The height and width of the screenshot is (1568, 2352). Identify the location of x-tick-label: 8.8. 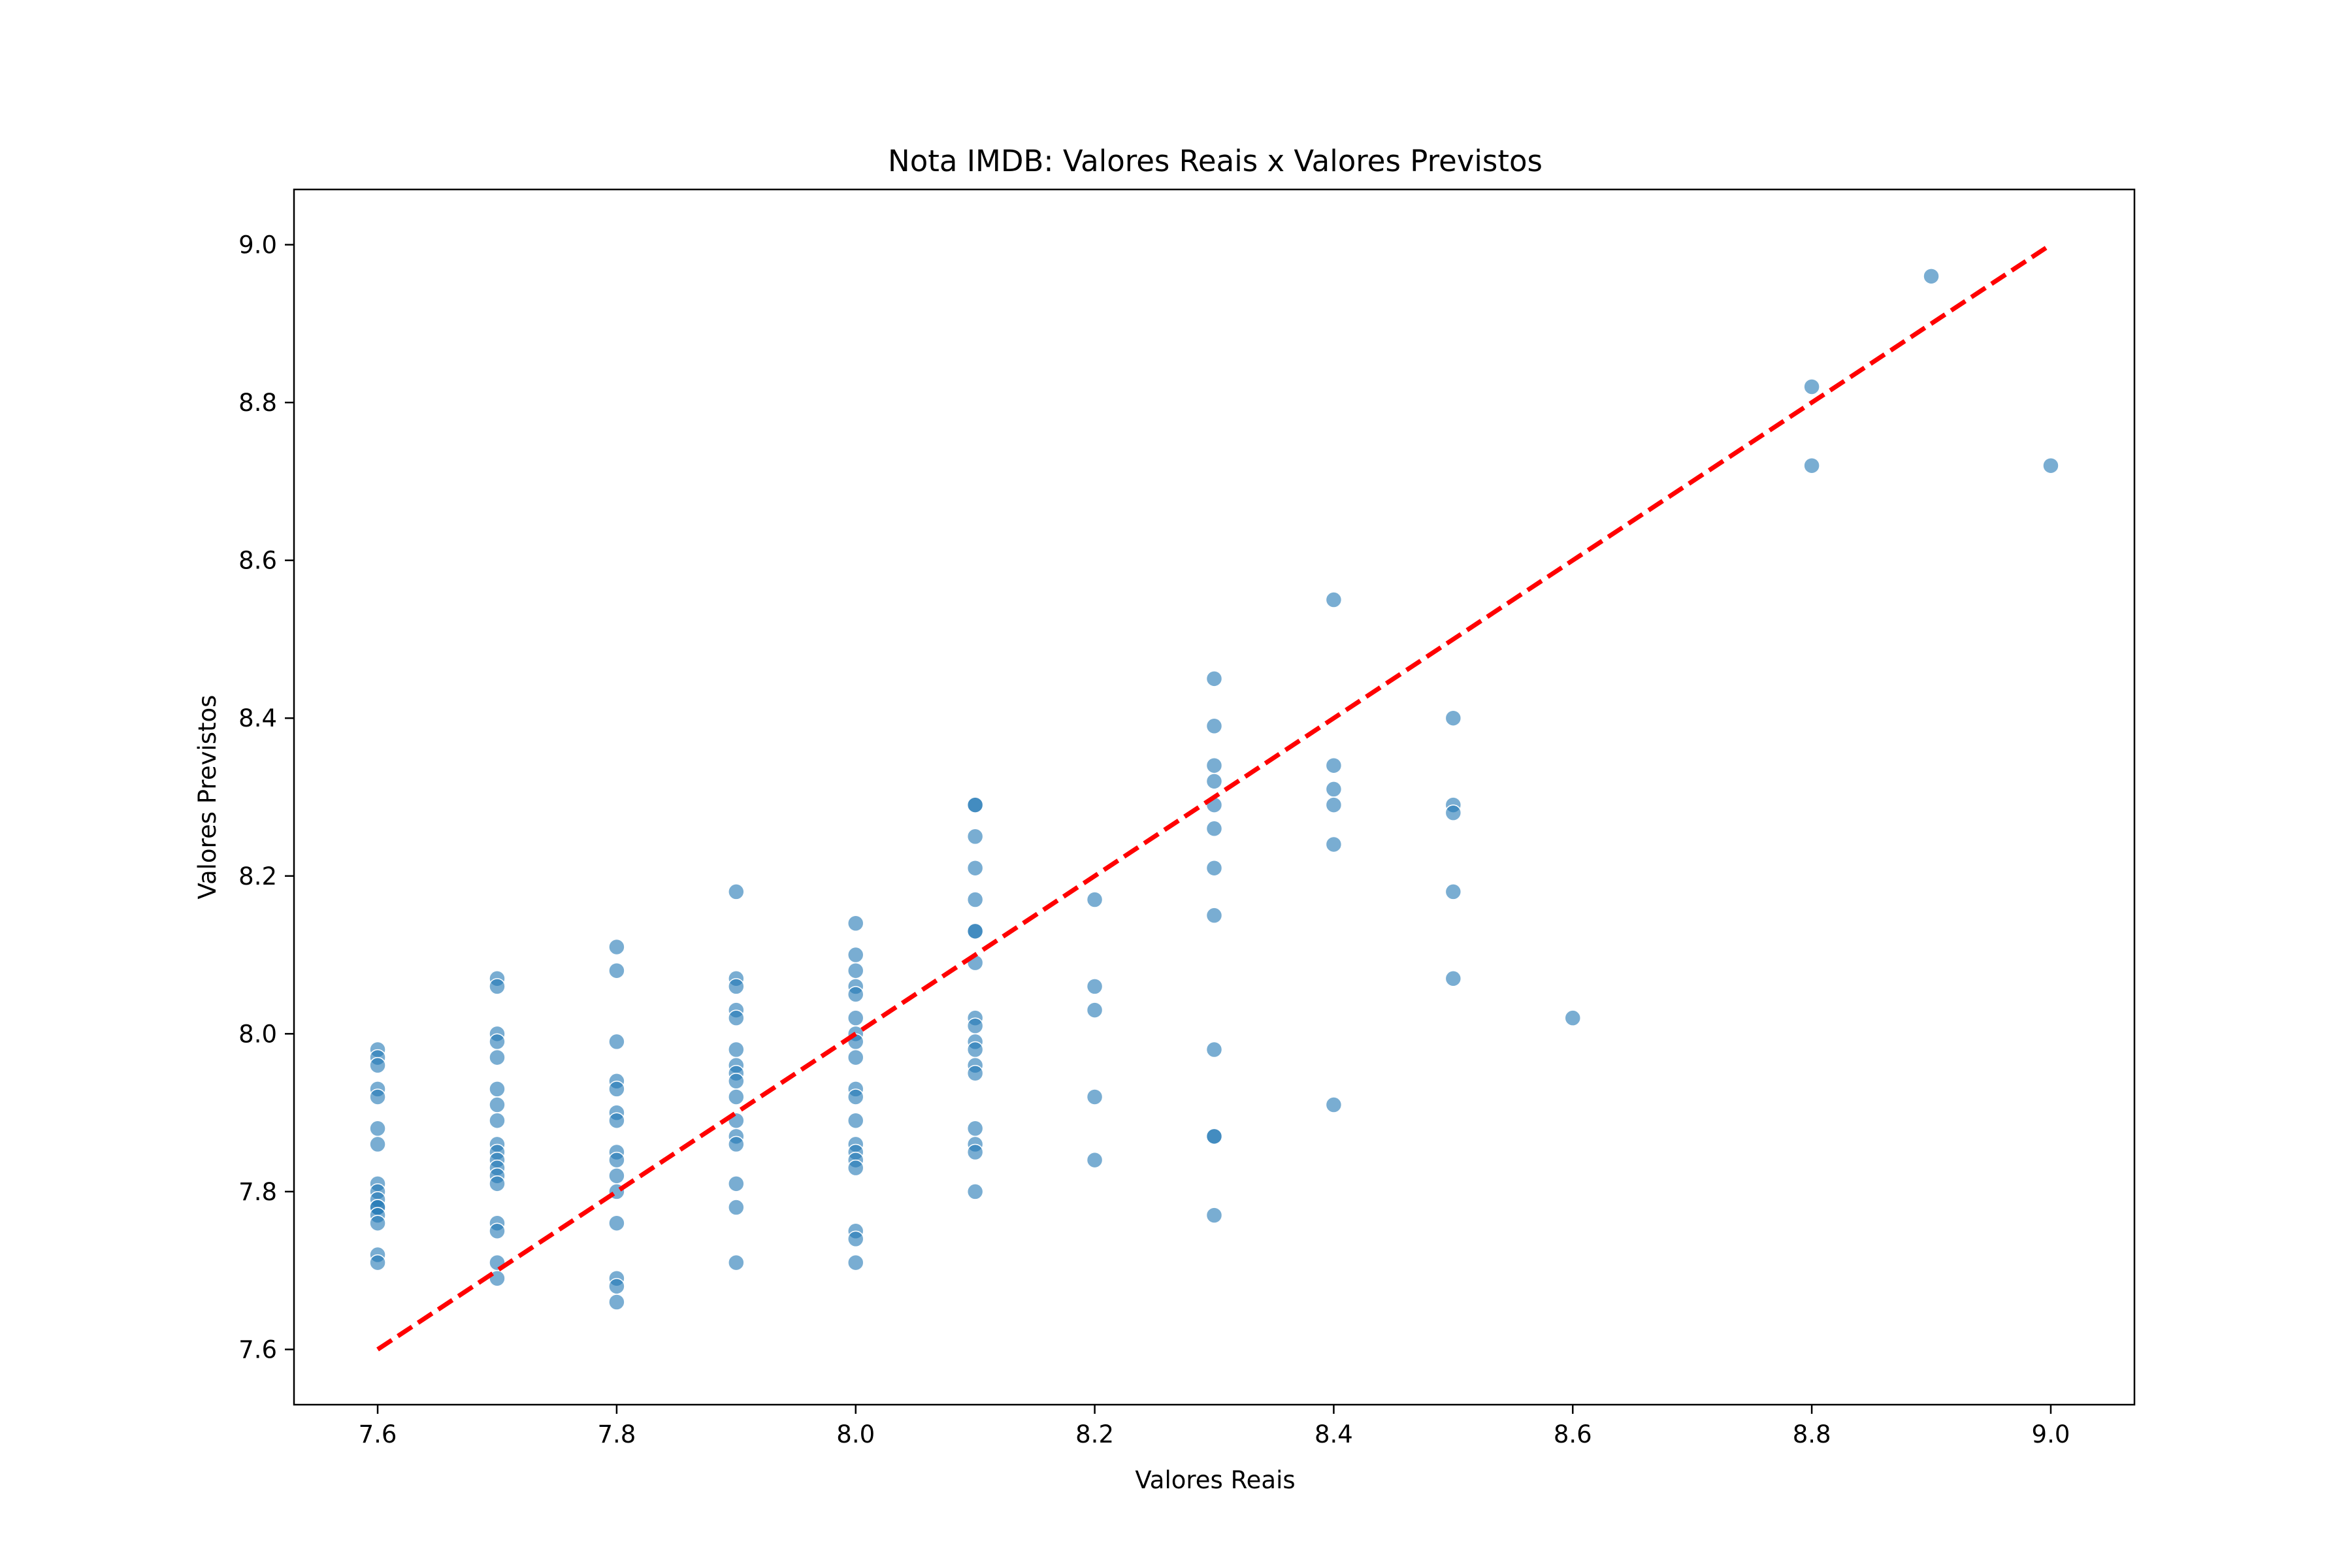
(1812, 1434).